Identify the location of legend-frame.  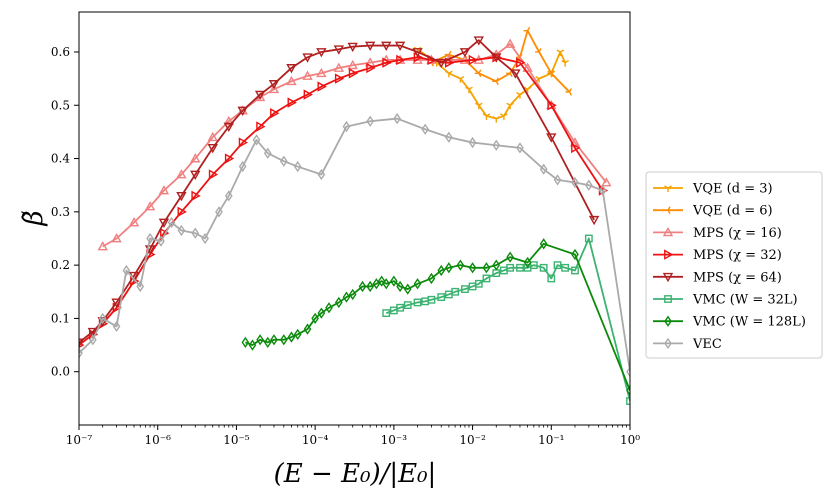
(734, 265).